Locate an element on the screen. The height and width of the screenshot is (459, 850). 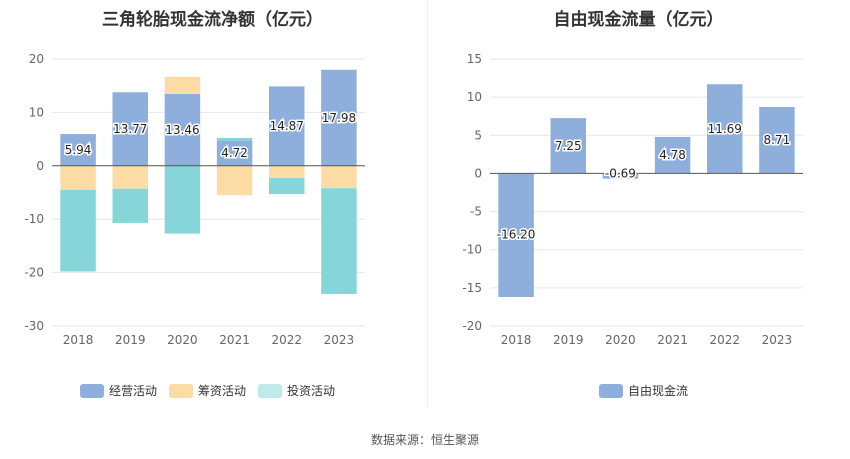
y-tick-label: -15 is located at coordinates (472, 288).